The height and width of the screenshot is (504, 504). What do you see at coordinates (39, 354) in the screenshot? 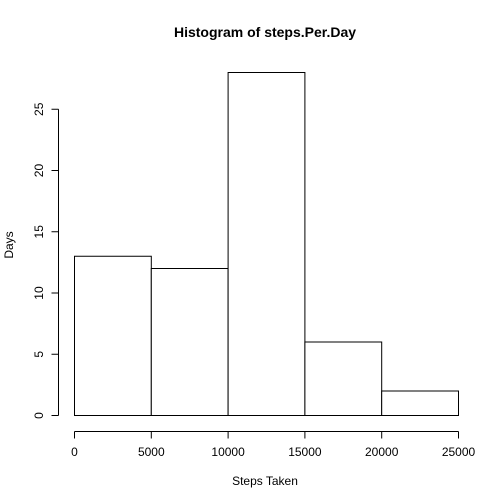
I see `y-tick-label: 5` at bounding box center [39, 354].